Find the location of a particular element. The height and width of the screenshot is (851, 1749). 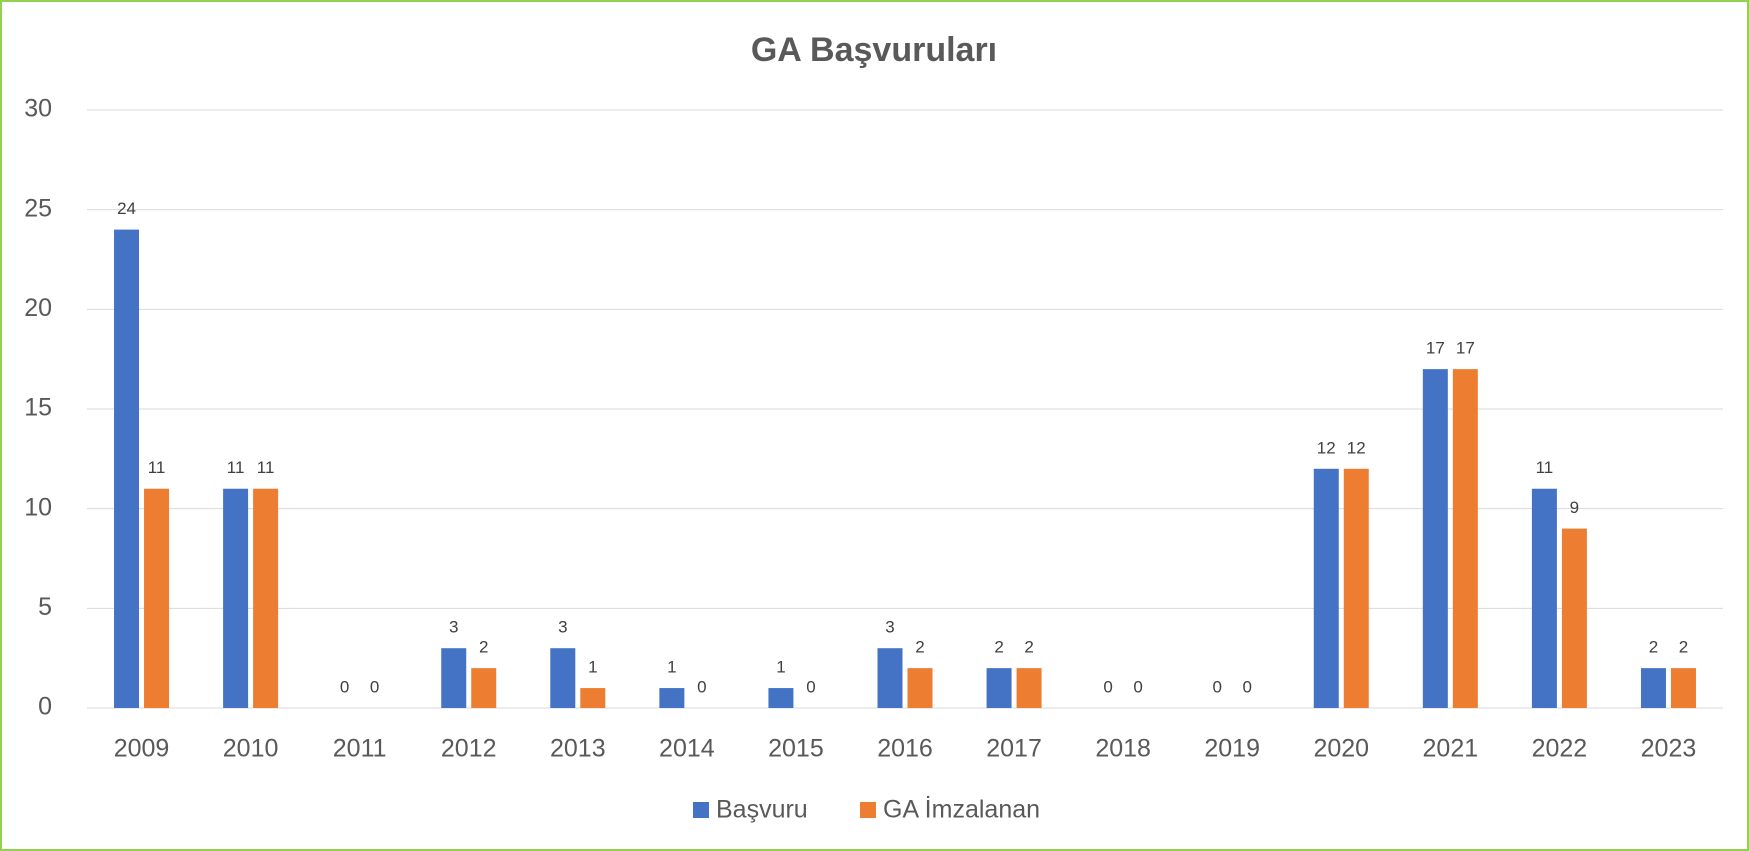

x-tick-label: 2019 is located at coordinates (1232, 749).